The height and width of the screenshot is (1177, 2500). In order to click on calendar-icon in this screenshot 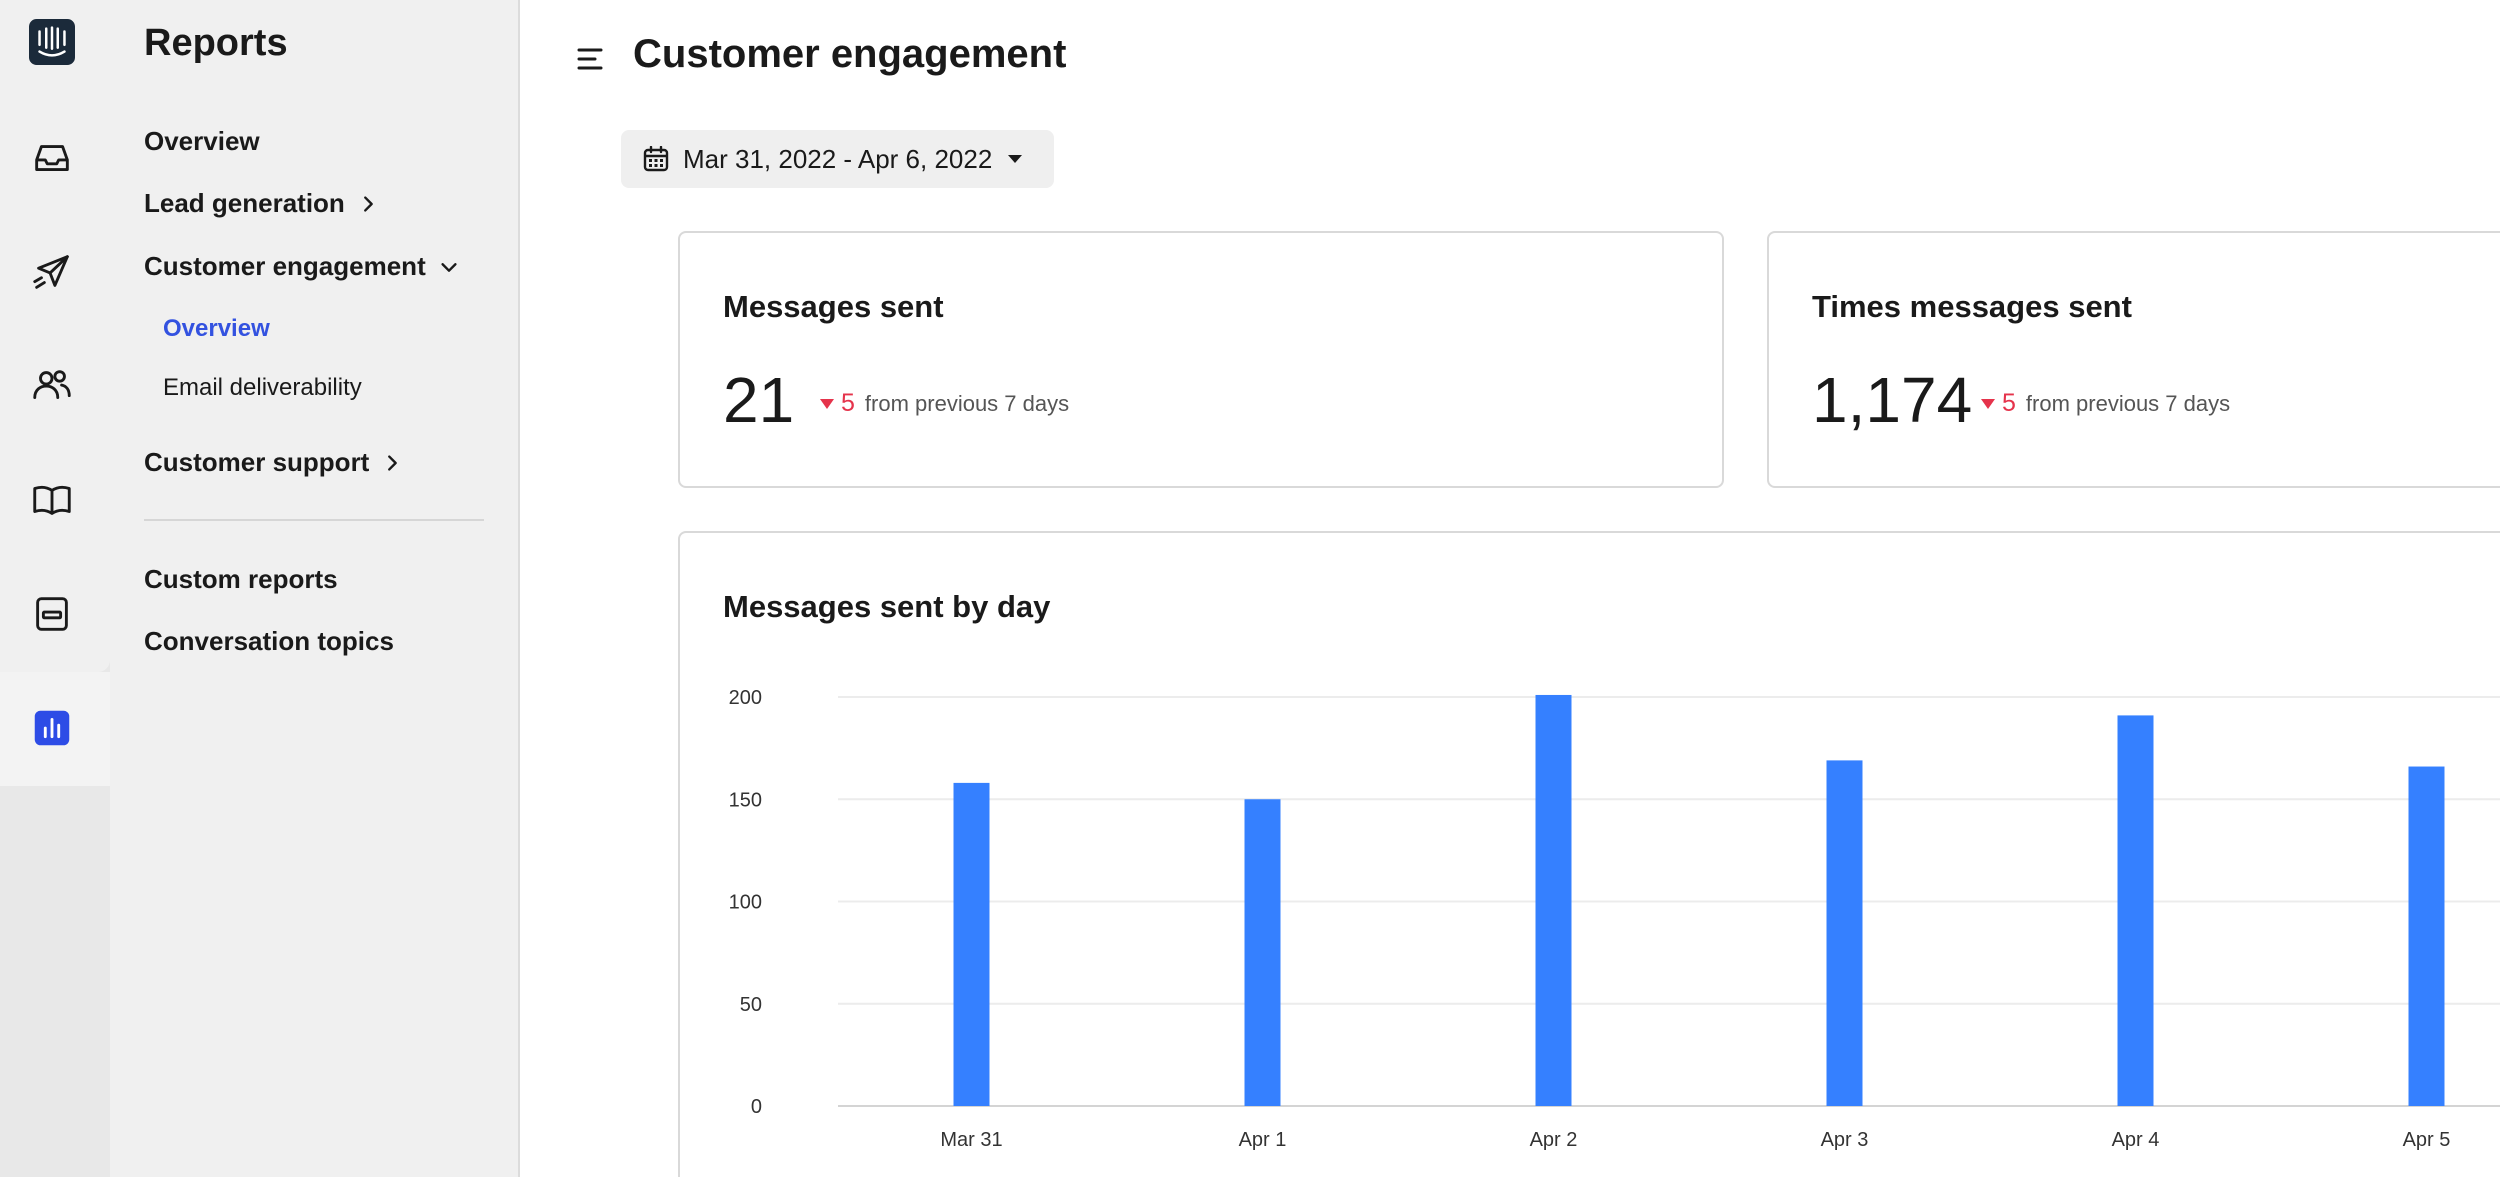, I will do `click(656, 159)`.